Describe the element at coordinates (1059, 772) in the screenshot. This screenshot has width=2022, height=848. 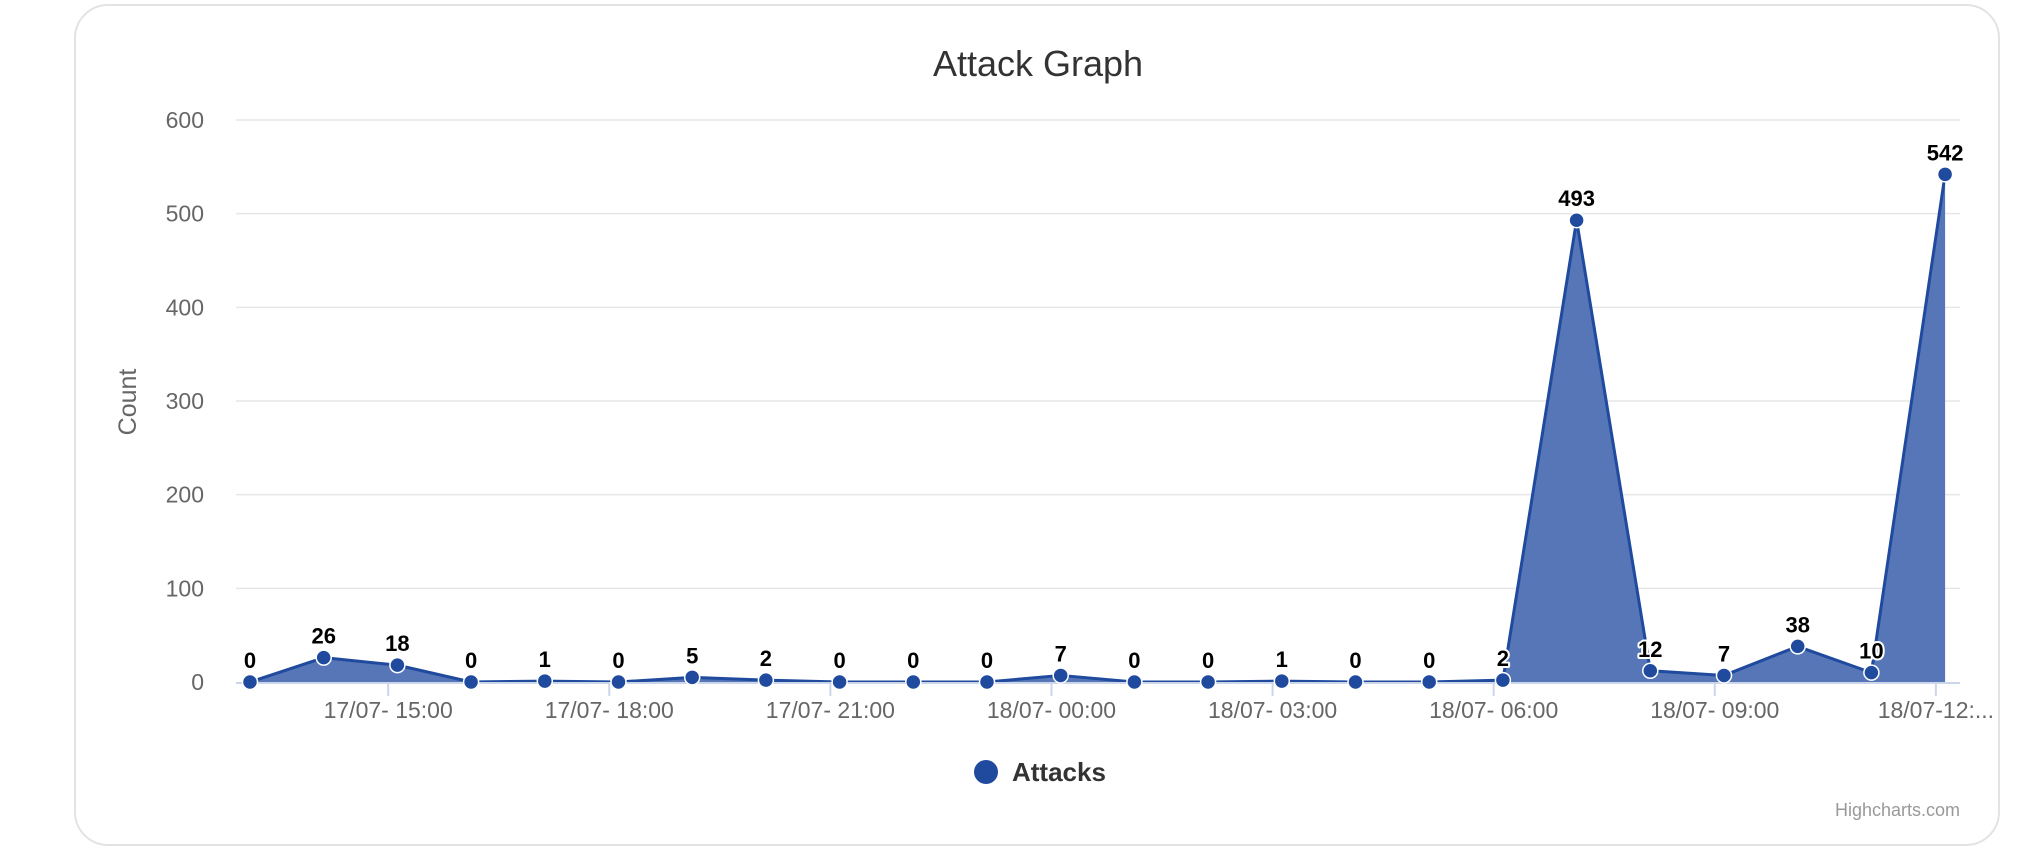
I see `legend-label-attacks: Attacks` at that location.